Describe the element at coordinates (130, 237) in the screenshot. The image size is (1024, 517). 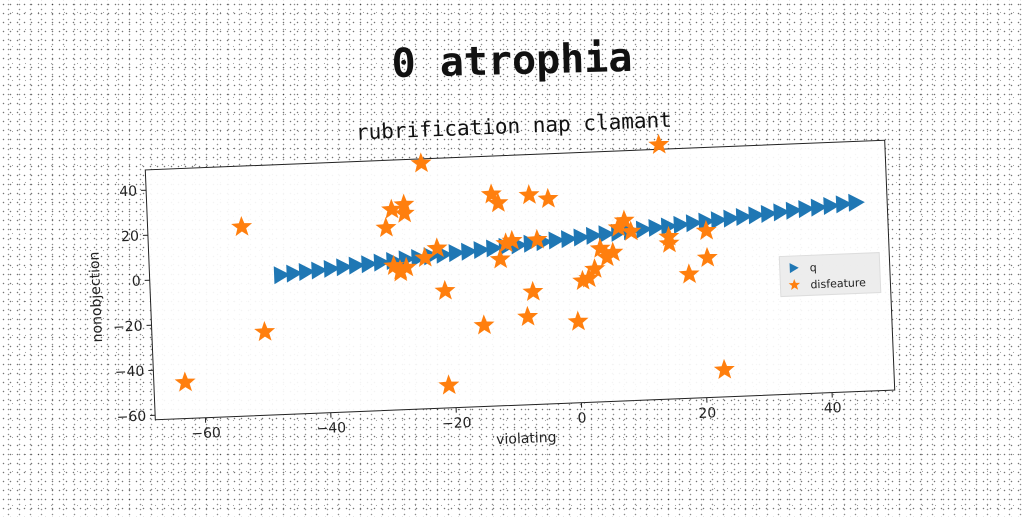
I see `y-tick-label: 20` at that location.